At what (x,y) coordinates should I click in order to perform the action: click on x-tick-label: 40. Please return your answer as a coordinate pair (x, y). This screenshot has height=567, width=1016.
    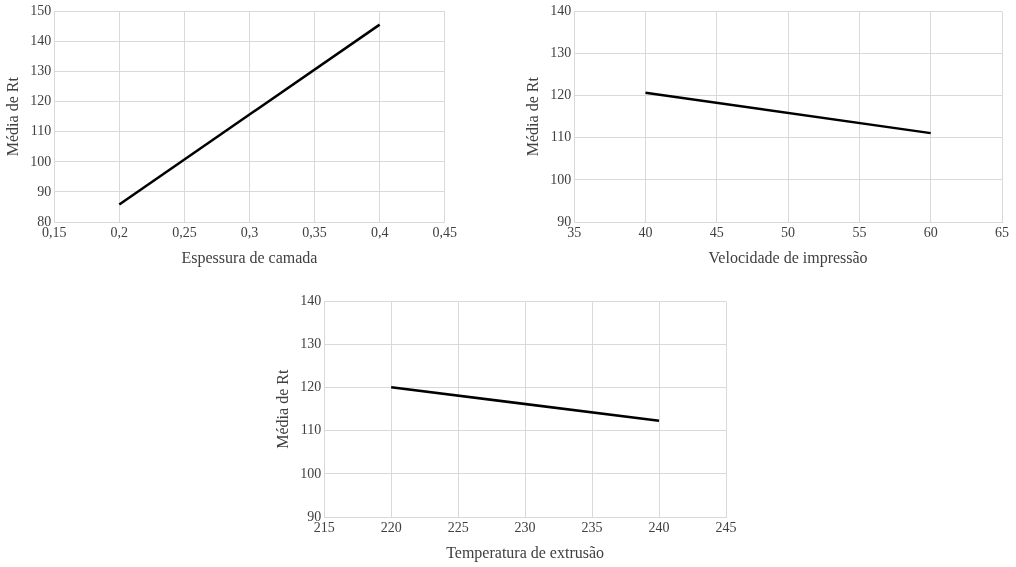
    Looking at the image, I should click on (645, 233).